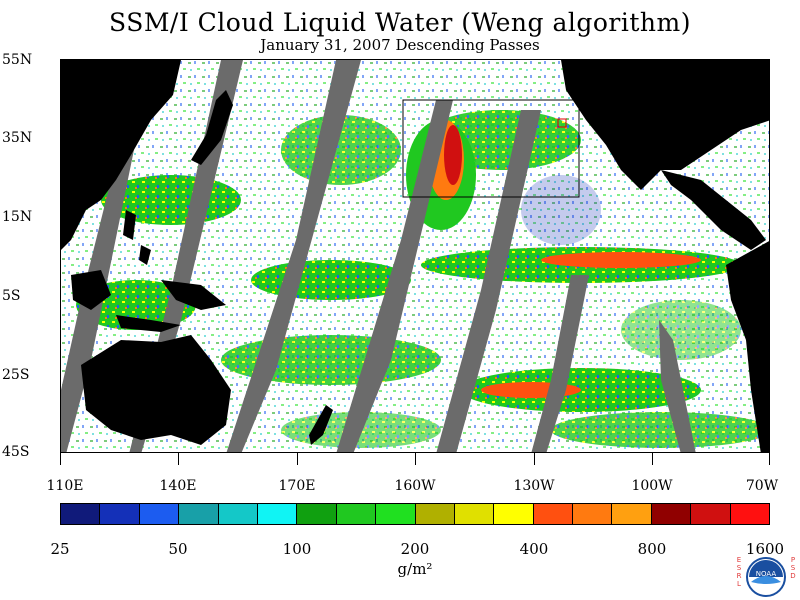 This screenshot has width=800, height=600. I want to click on lon-label-170e: 170E, so click(297, 486).